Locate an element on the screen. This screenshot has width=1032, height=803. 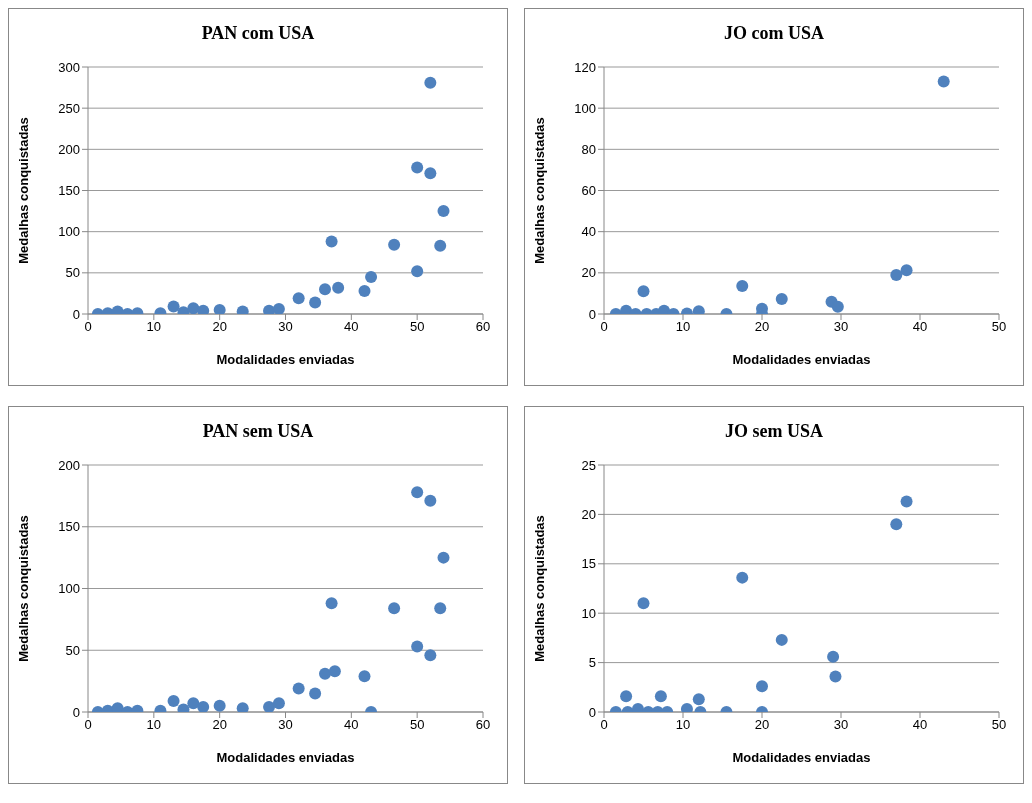
y-tick-label: 50 is located at coordinates (72, 650).